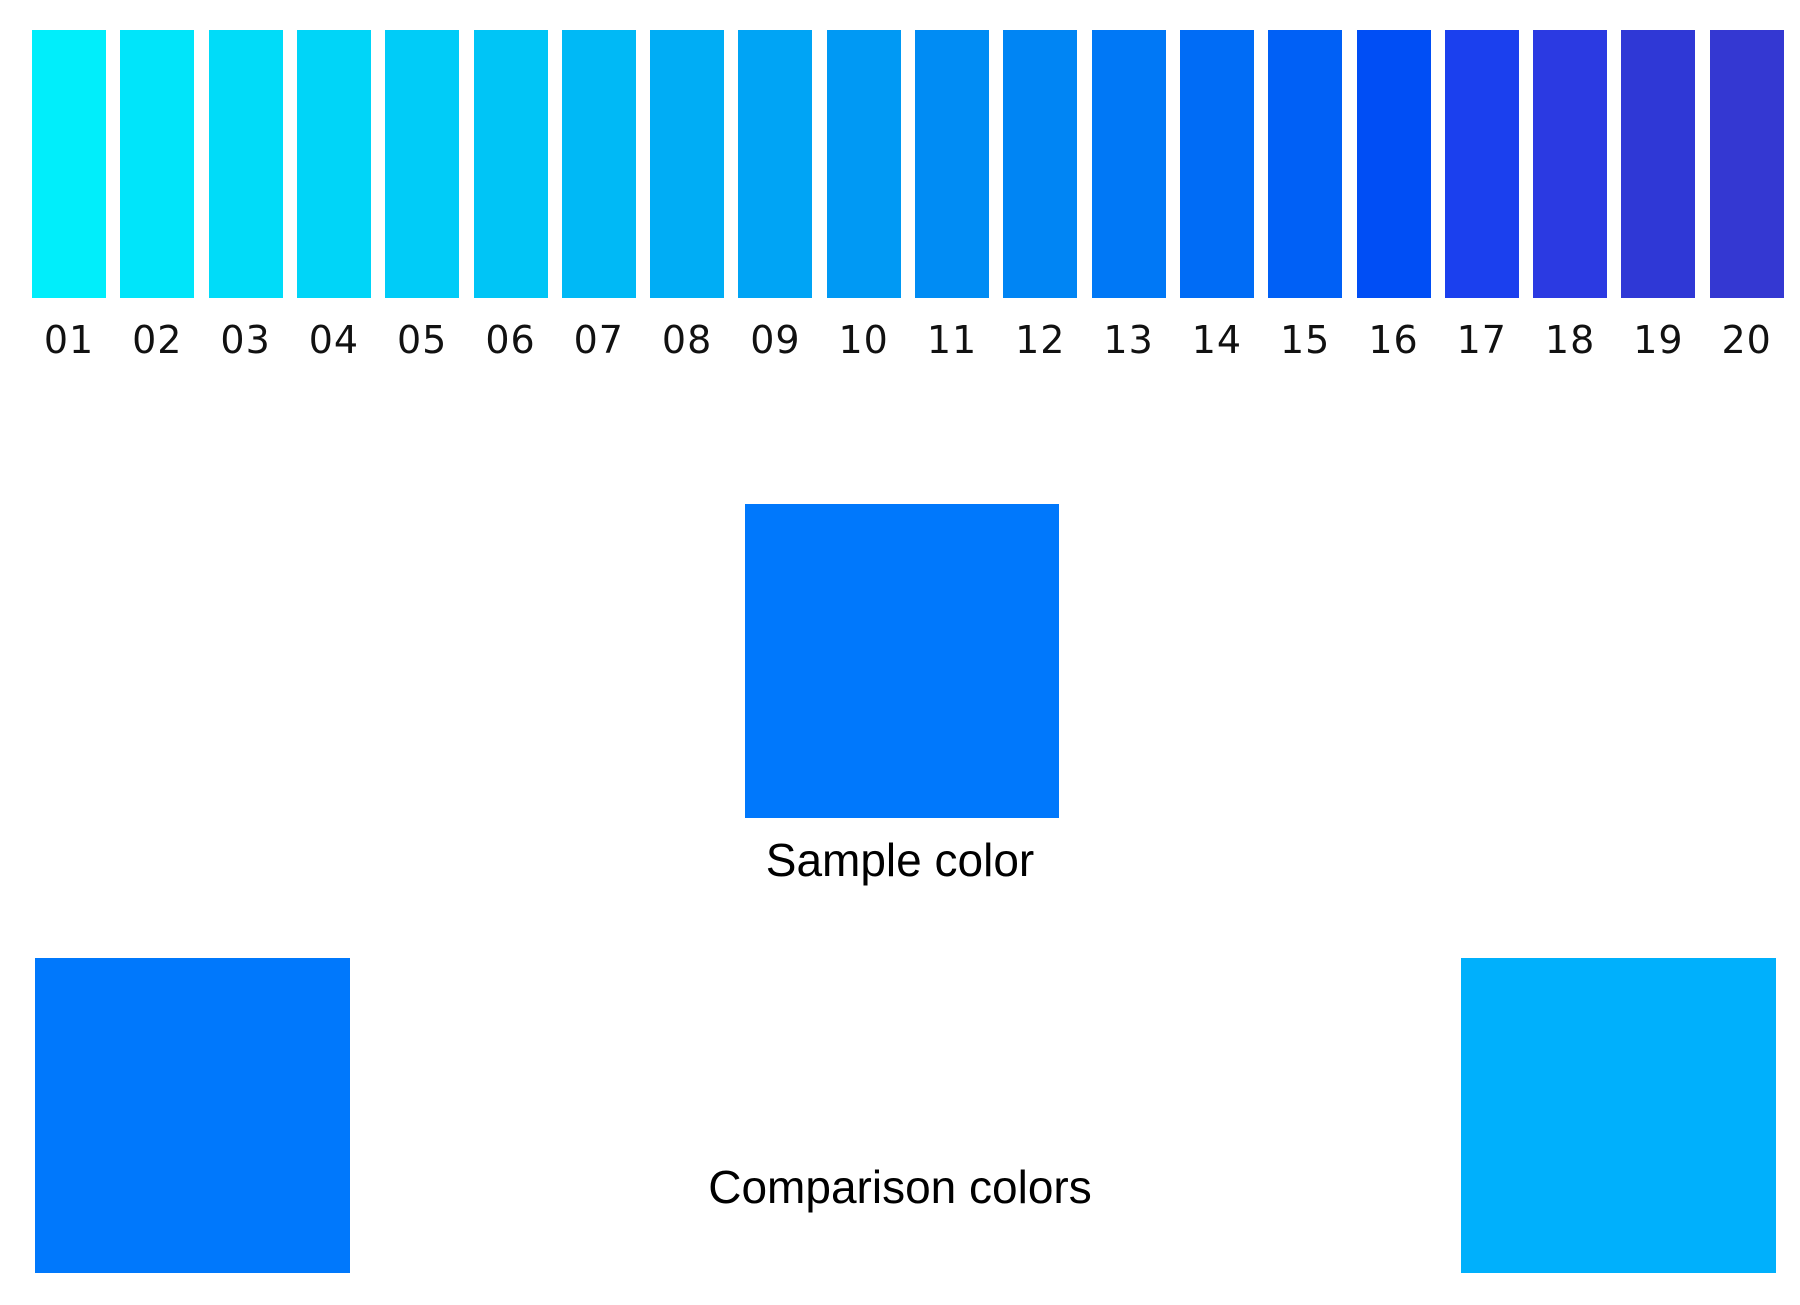 This screenshot has width=1800, height=1305. What do you see at coordinates (1570, 340) in the screenshot?
I see `swatch-label-18: 18` at bounding box center [1570, 340].